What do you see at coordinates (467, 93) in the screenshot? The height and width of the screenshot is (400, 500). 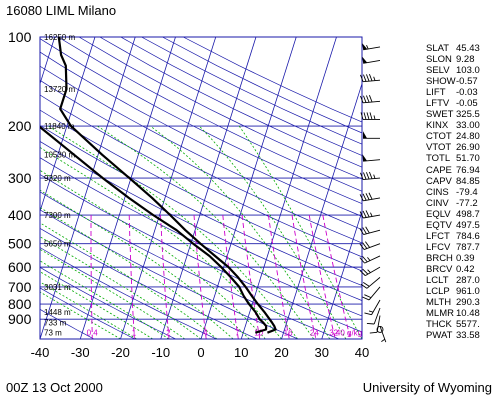 I see `index-value: -0.03` at bounding box center [467, 93].